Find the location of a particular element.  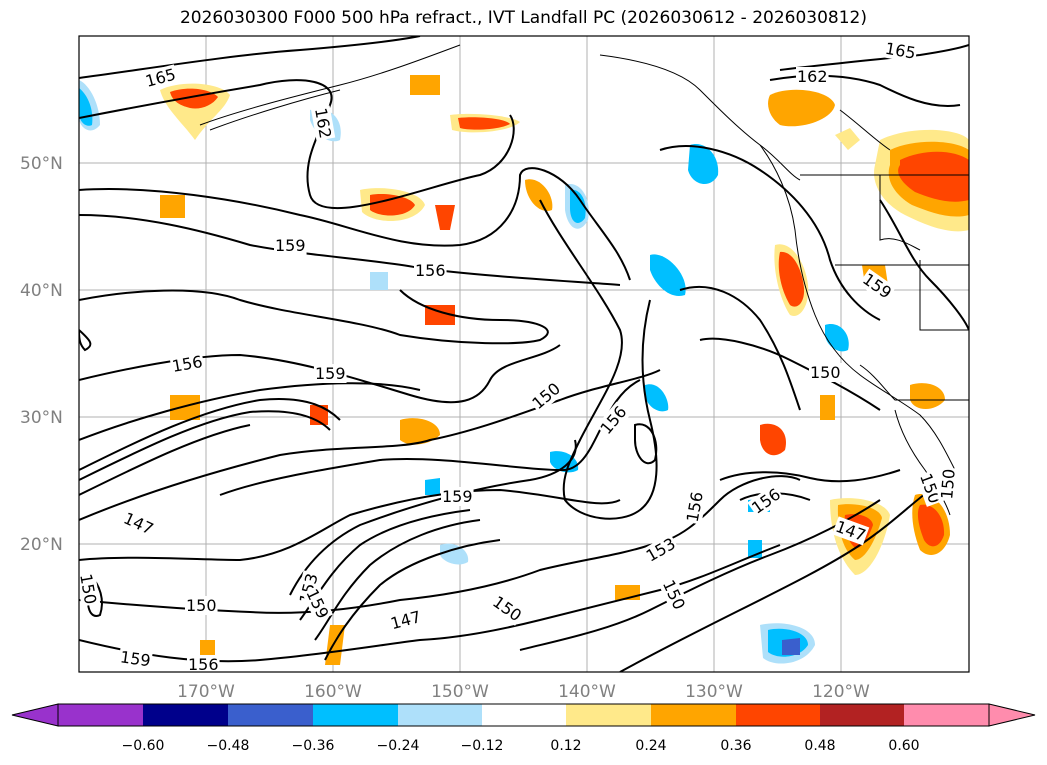

latitude-ticks: 50°N 40°N 30°N 20°N is located at coordinates (41, 354).